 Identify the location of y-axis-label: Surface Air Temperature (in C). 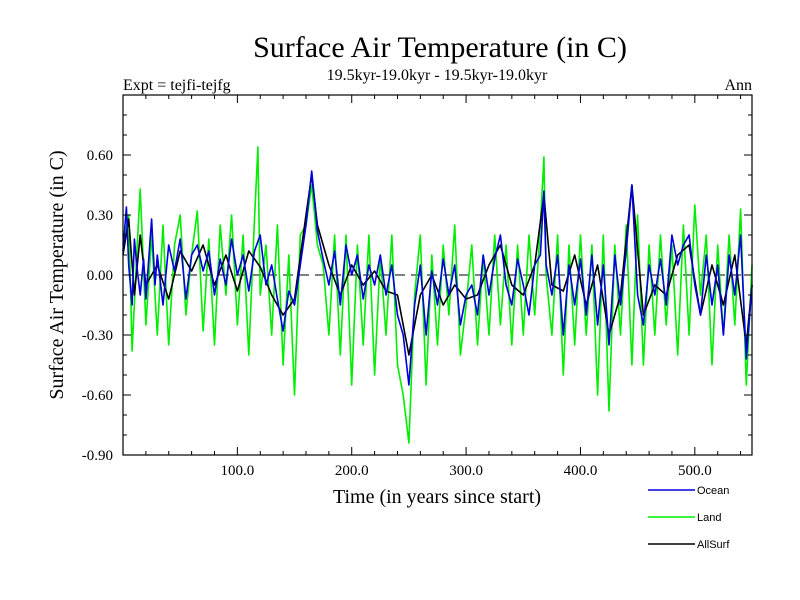
(57, 274).